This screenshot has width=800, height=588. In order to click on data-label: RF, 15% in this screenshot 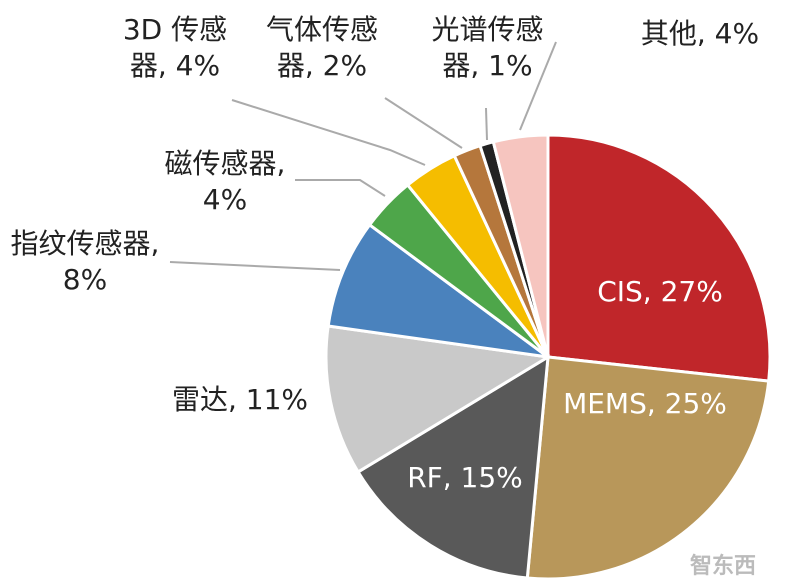, I will do `click(465, 477)`.